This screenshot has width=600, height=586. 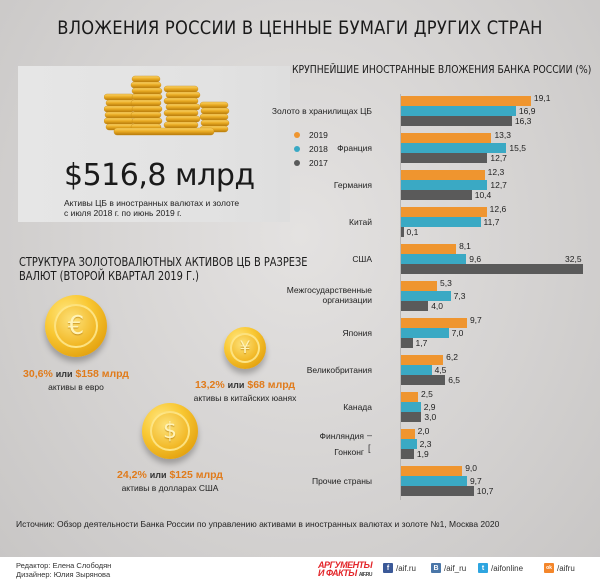 I want to click on category-label: Китай, so click(x=360, y=222).